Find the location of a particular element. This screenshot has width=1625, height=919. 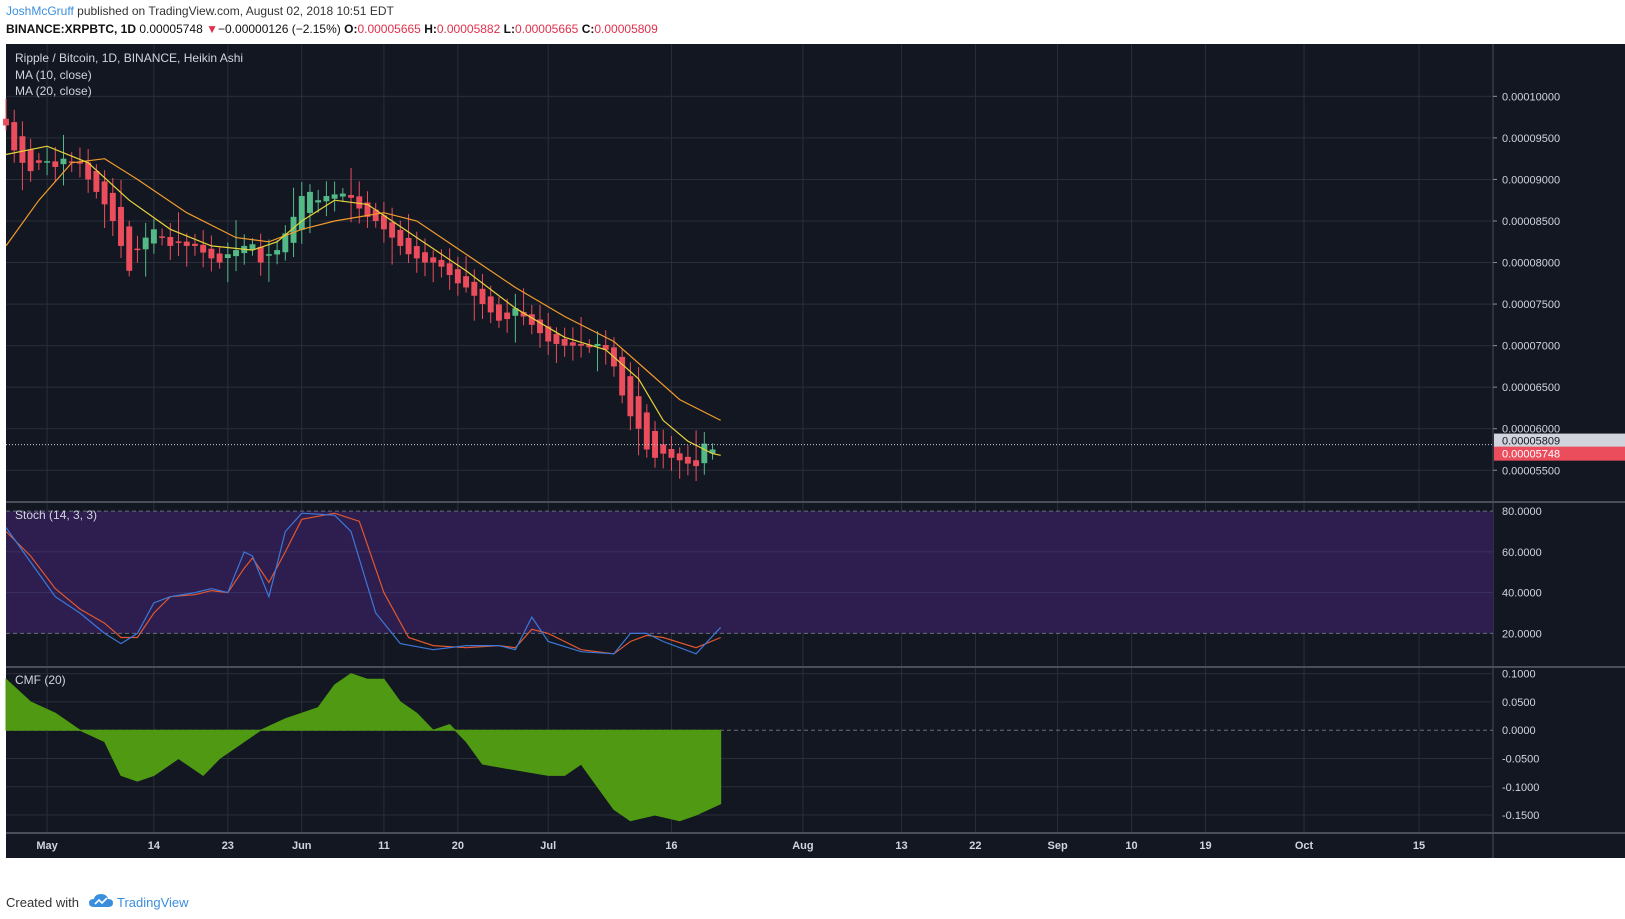

price-tick-label: 0.00006500 is located at coordinates (1531, 388).